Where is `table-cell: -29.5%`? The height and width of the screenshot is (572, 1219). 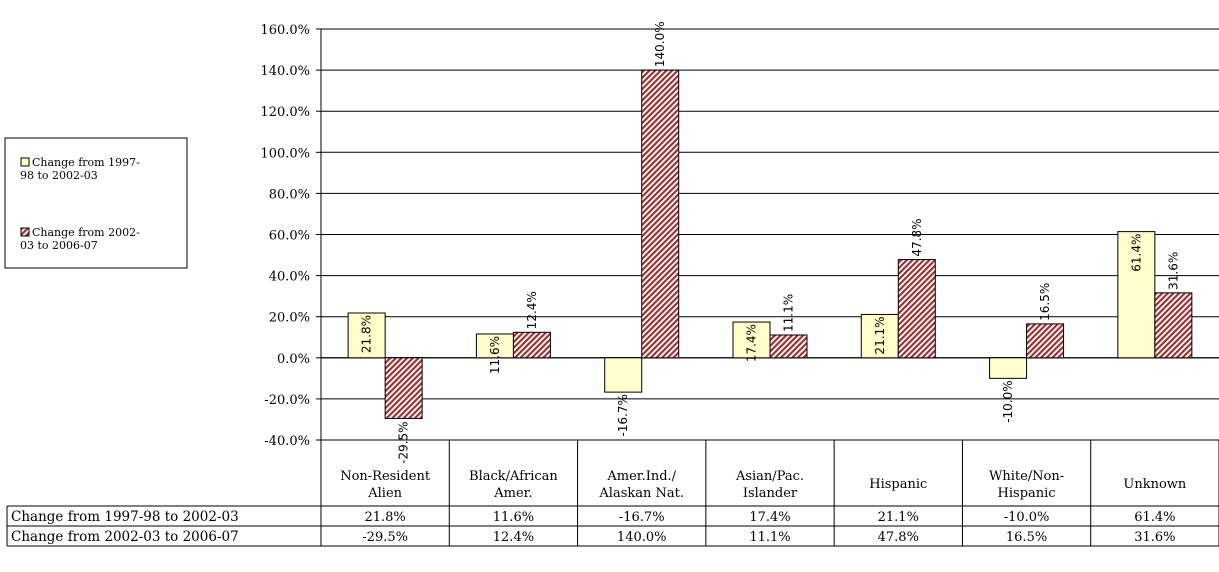
table-cell: -29.5% is located at coordinates (385, 537).